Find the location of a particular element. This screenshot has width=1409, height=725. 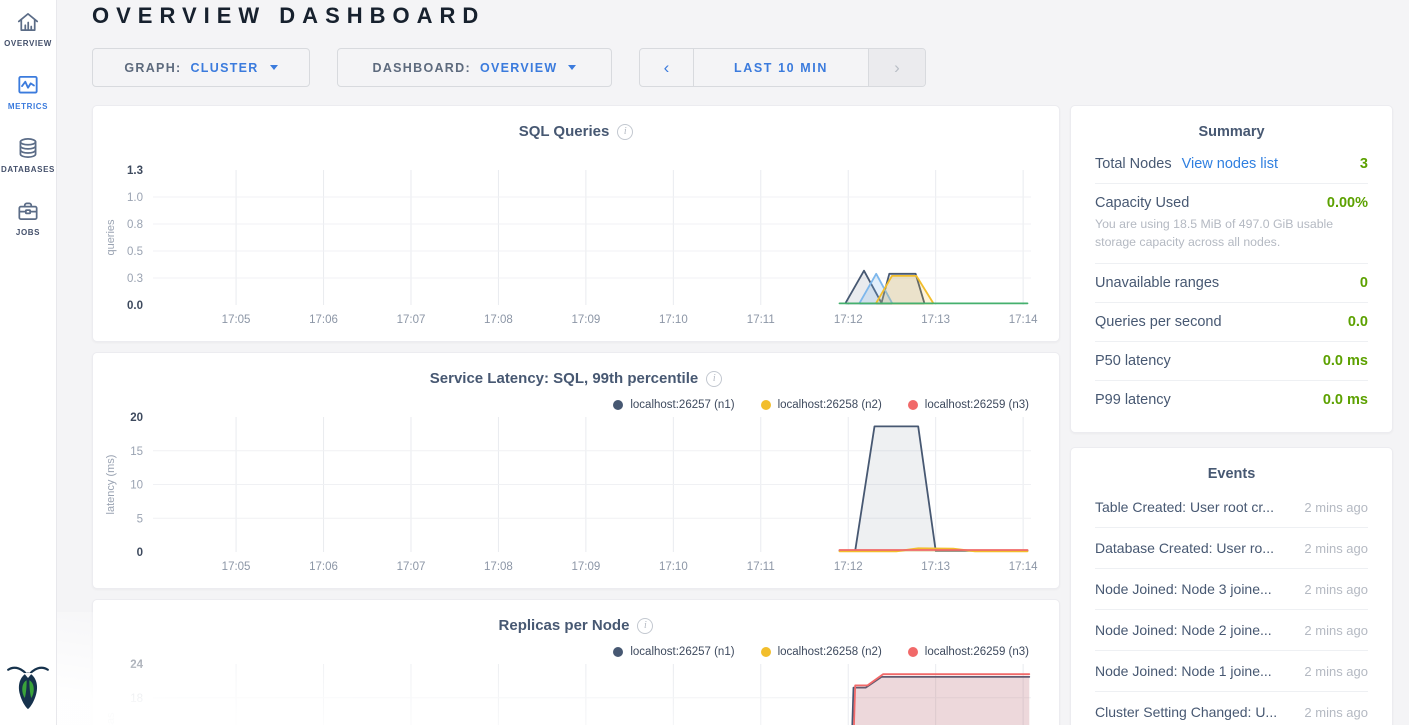

event-row: Cluster Setting Changed: U... 2 mins ago is located at coordinates (1231, 708).